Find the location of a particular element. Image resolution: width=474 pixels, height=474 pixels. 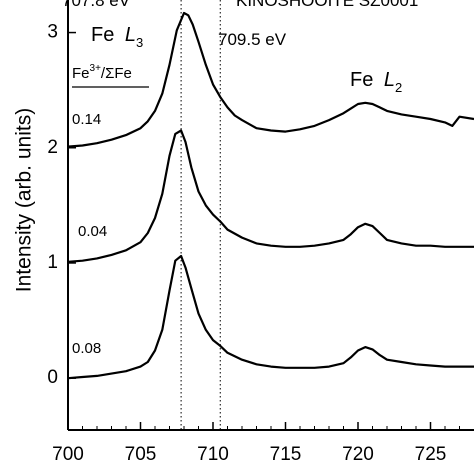

series-label-0-14: 0.14 is located at coordinates (86, 119).